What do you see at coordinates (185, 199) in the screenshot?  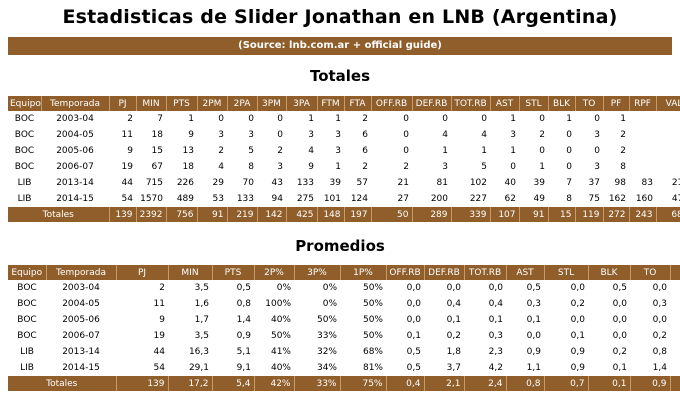 I see `table-cell: 489` at bounding box center [185, 199].